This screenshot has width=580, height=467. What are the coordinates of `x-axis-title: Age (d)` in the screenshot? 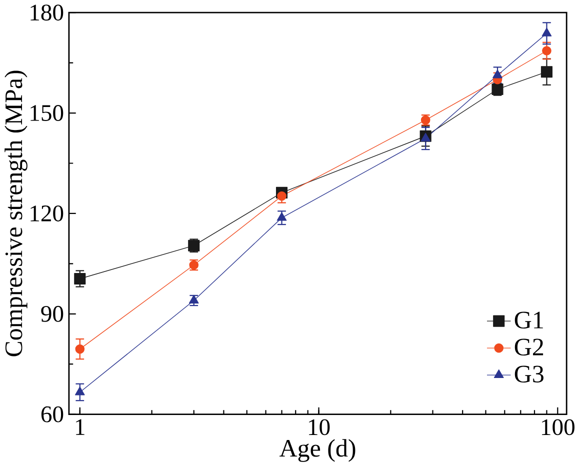 It's located at (317, 450).